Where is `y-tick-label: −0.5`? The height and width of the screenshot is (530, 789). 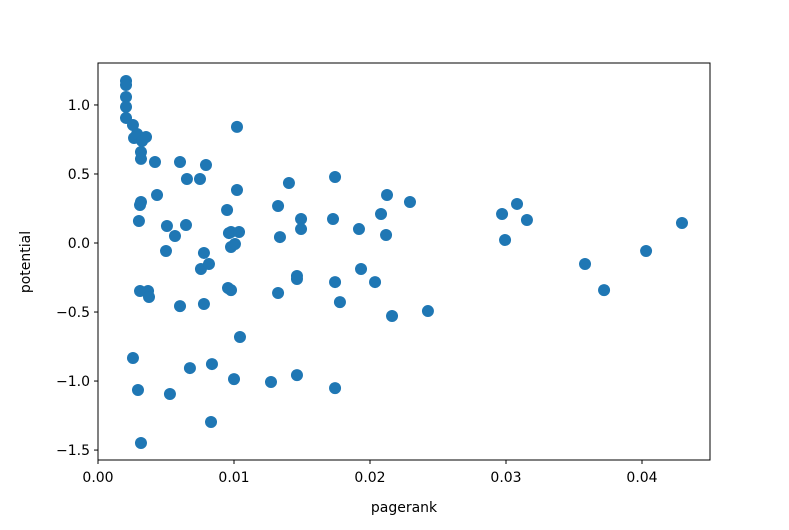
y-tick-label: −0.5 is located at coordinates (73, 313).